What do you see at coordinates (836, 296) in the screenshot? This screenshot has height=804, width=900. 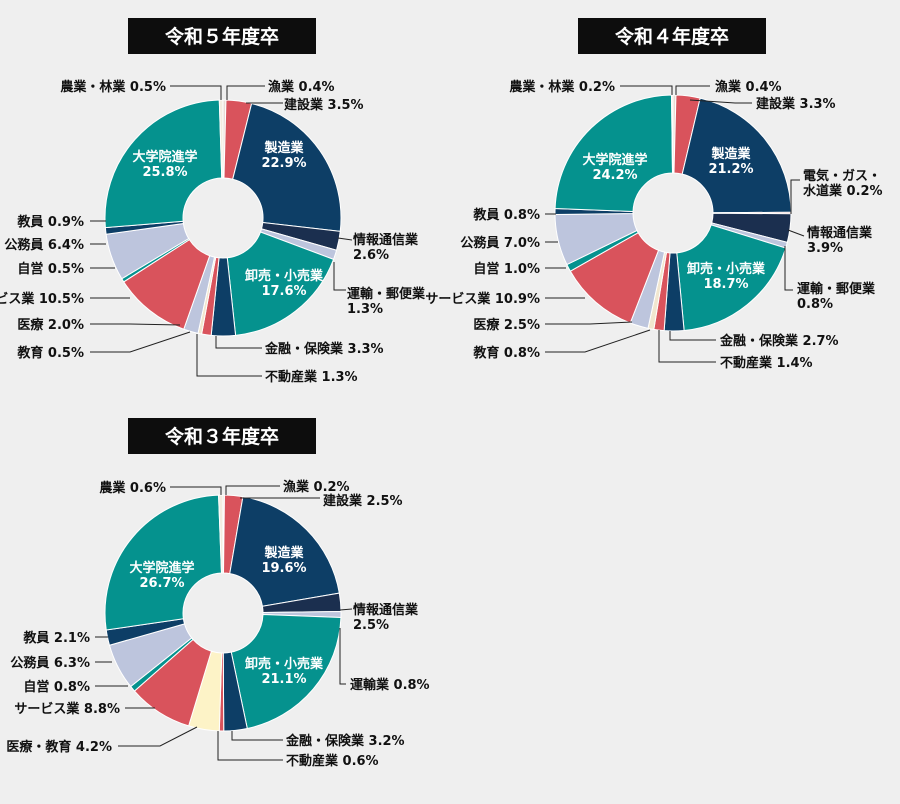 I see `slice-label-e9818be8bcb8e383bbe983b5e4bebfe6a5ad: 運輸・郵便業 0.8%` at bounding box center [836, 296].